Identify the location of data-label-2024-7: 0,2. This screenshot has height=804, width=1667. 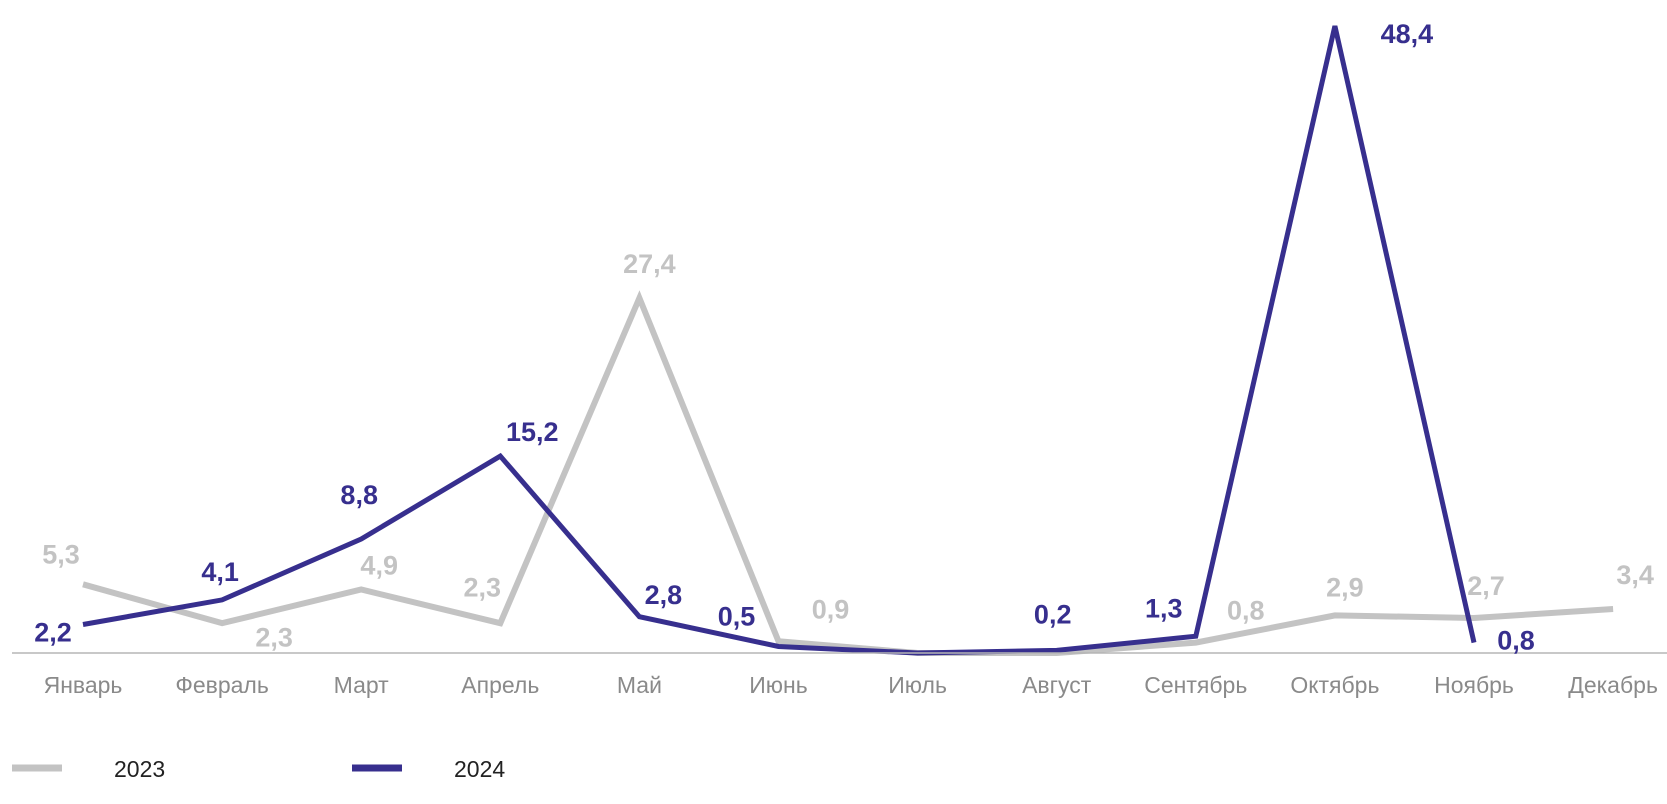
(1053, 615).